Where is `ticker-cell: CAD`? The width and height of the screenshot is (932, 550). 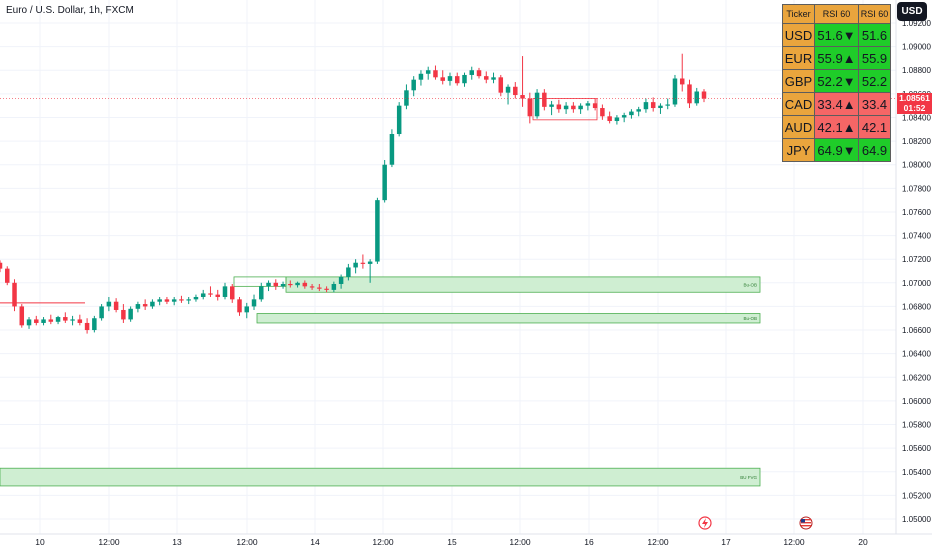
ticker-cell: CAD is located at coordinates (798, 104).